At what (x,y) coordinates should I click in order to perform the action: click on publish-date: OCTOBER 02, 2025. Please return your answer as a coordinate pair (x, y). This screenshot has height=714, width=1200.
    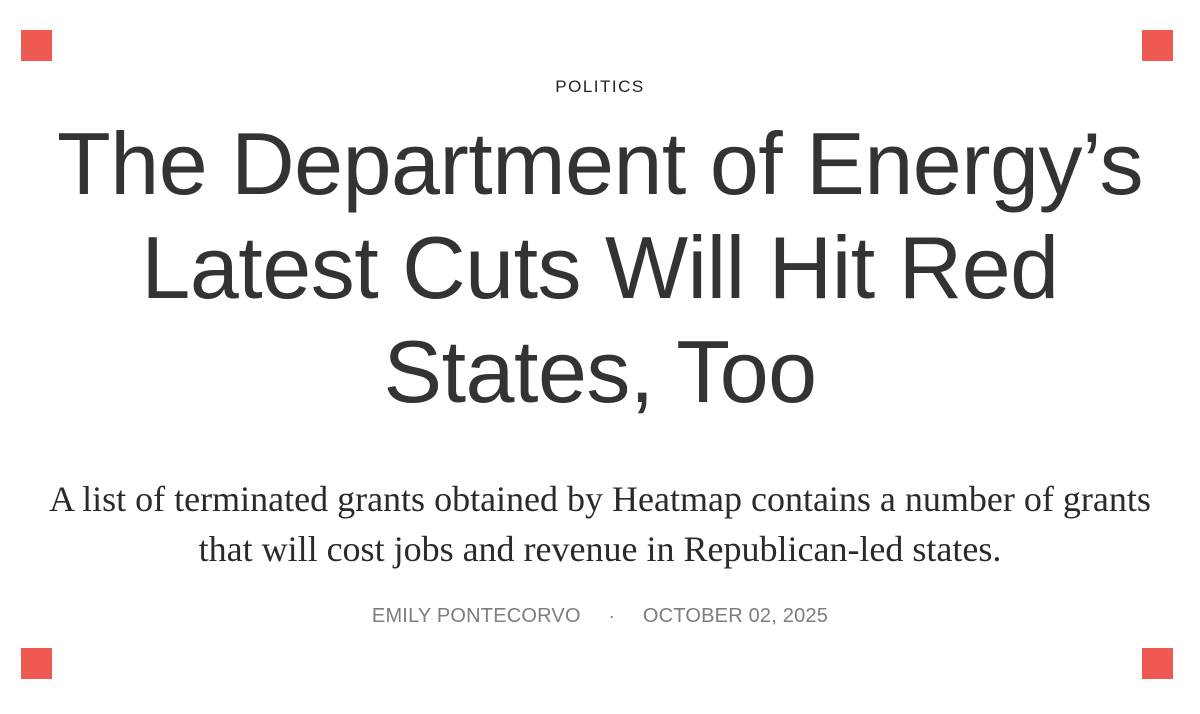
    Looking at the image, I should click on (735, 616).